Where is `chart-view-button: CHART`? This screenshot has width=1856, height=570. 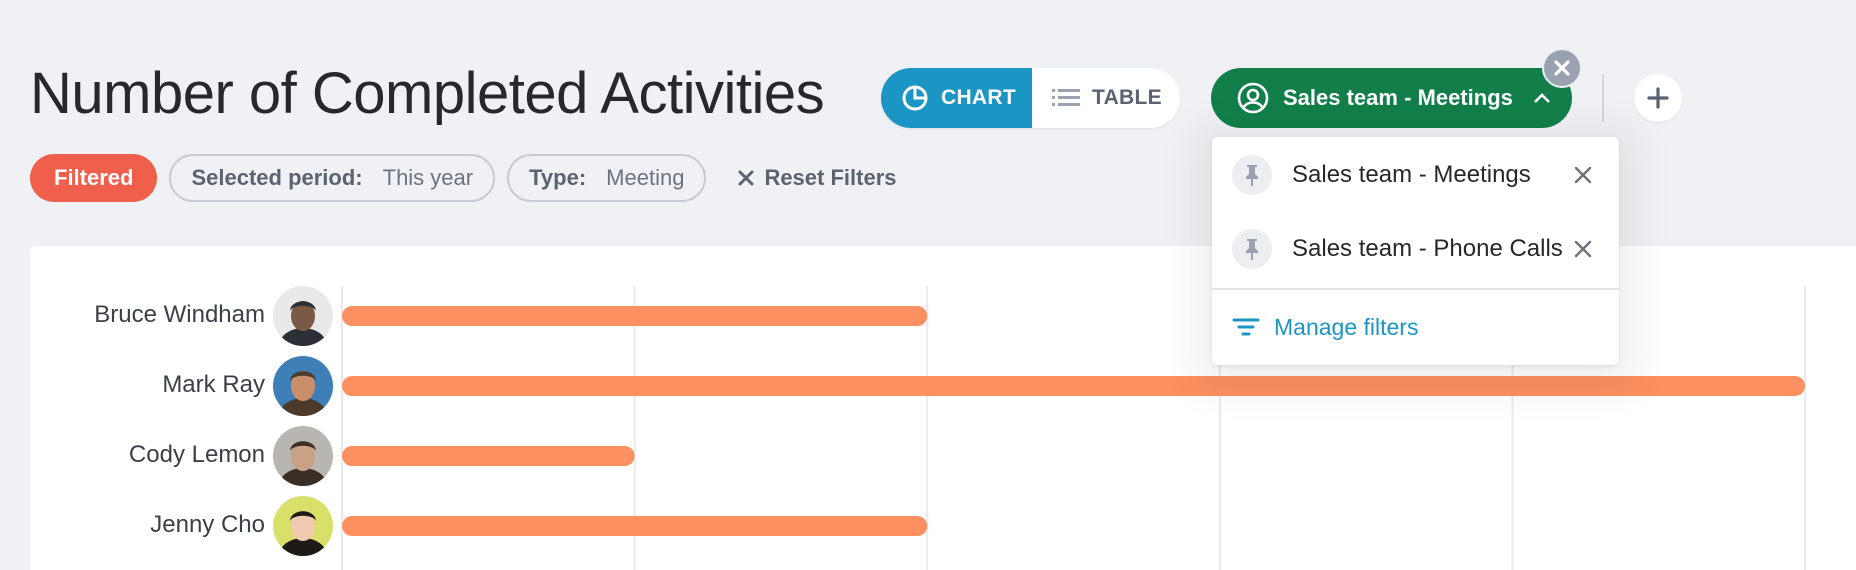 chart-view-button: CHART is located at coordinates (956, 98).